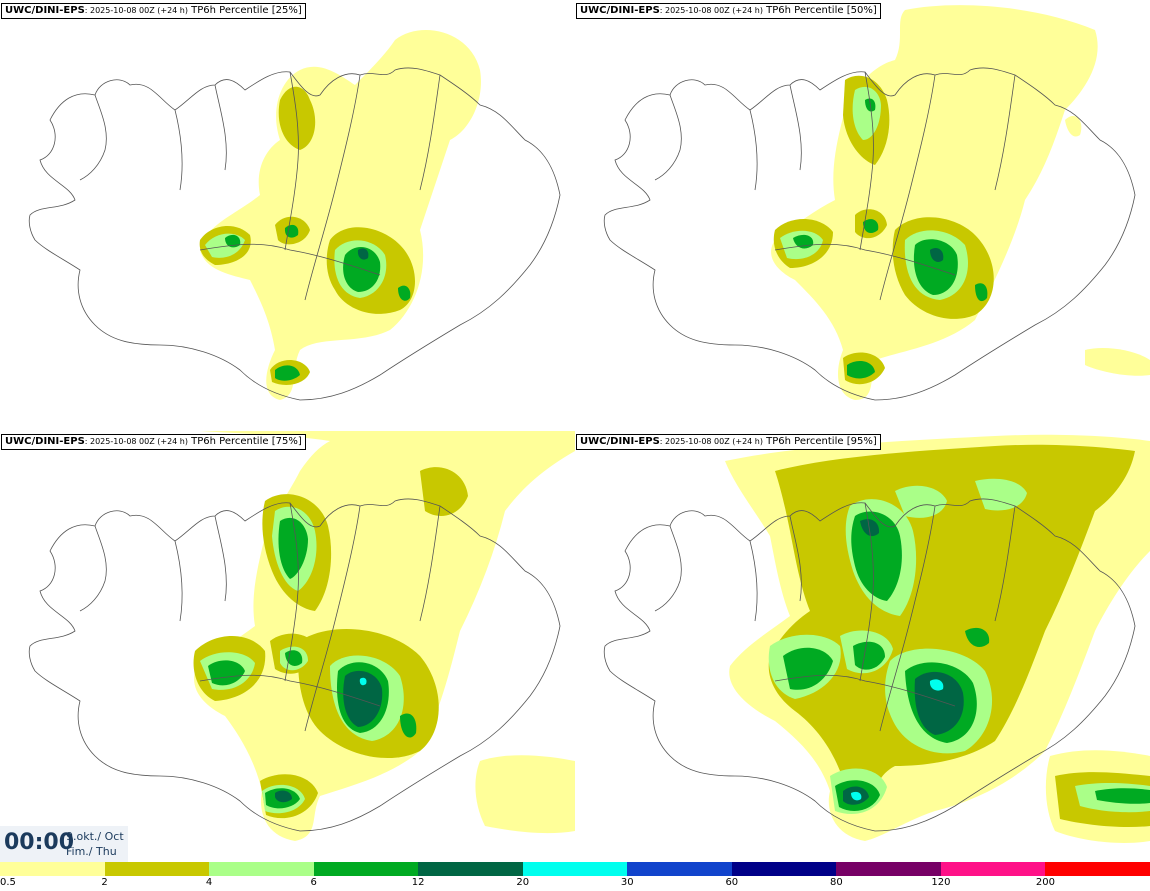  I want to click on legend-label: 0.5, so click(8, 882).